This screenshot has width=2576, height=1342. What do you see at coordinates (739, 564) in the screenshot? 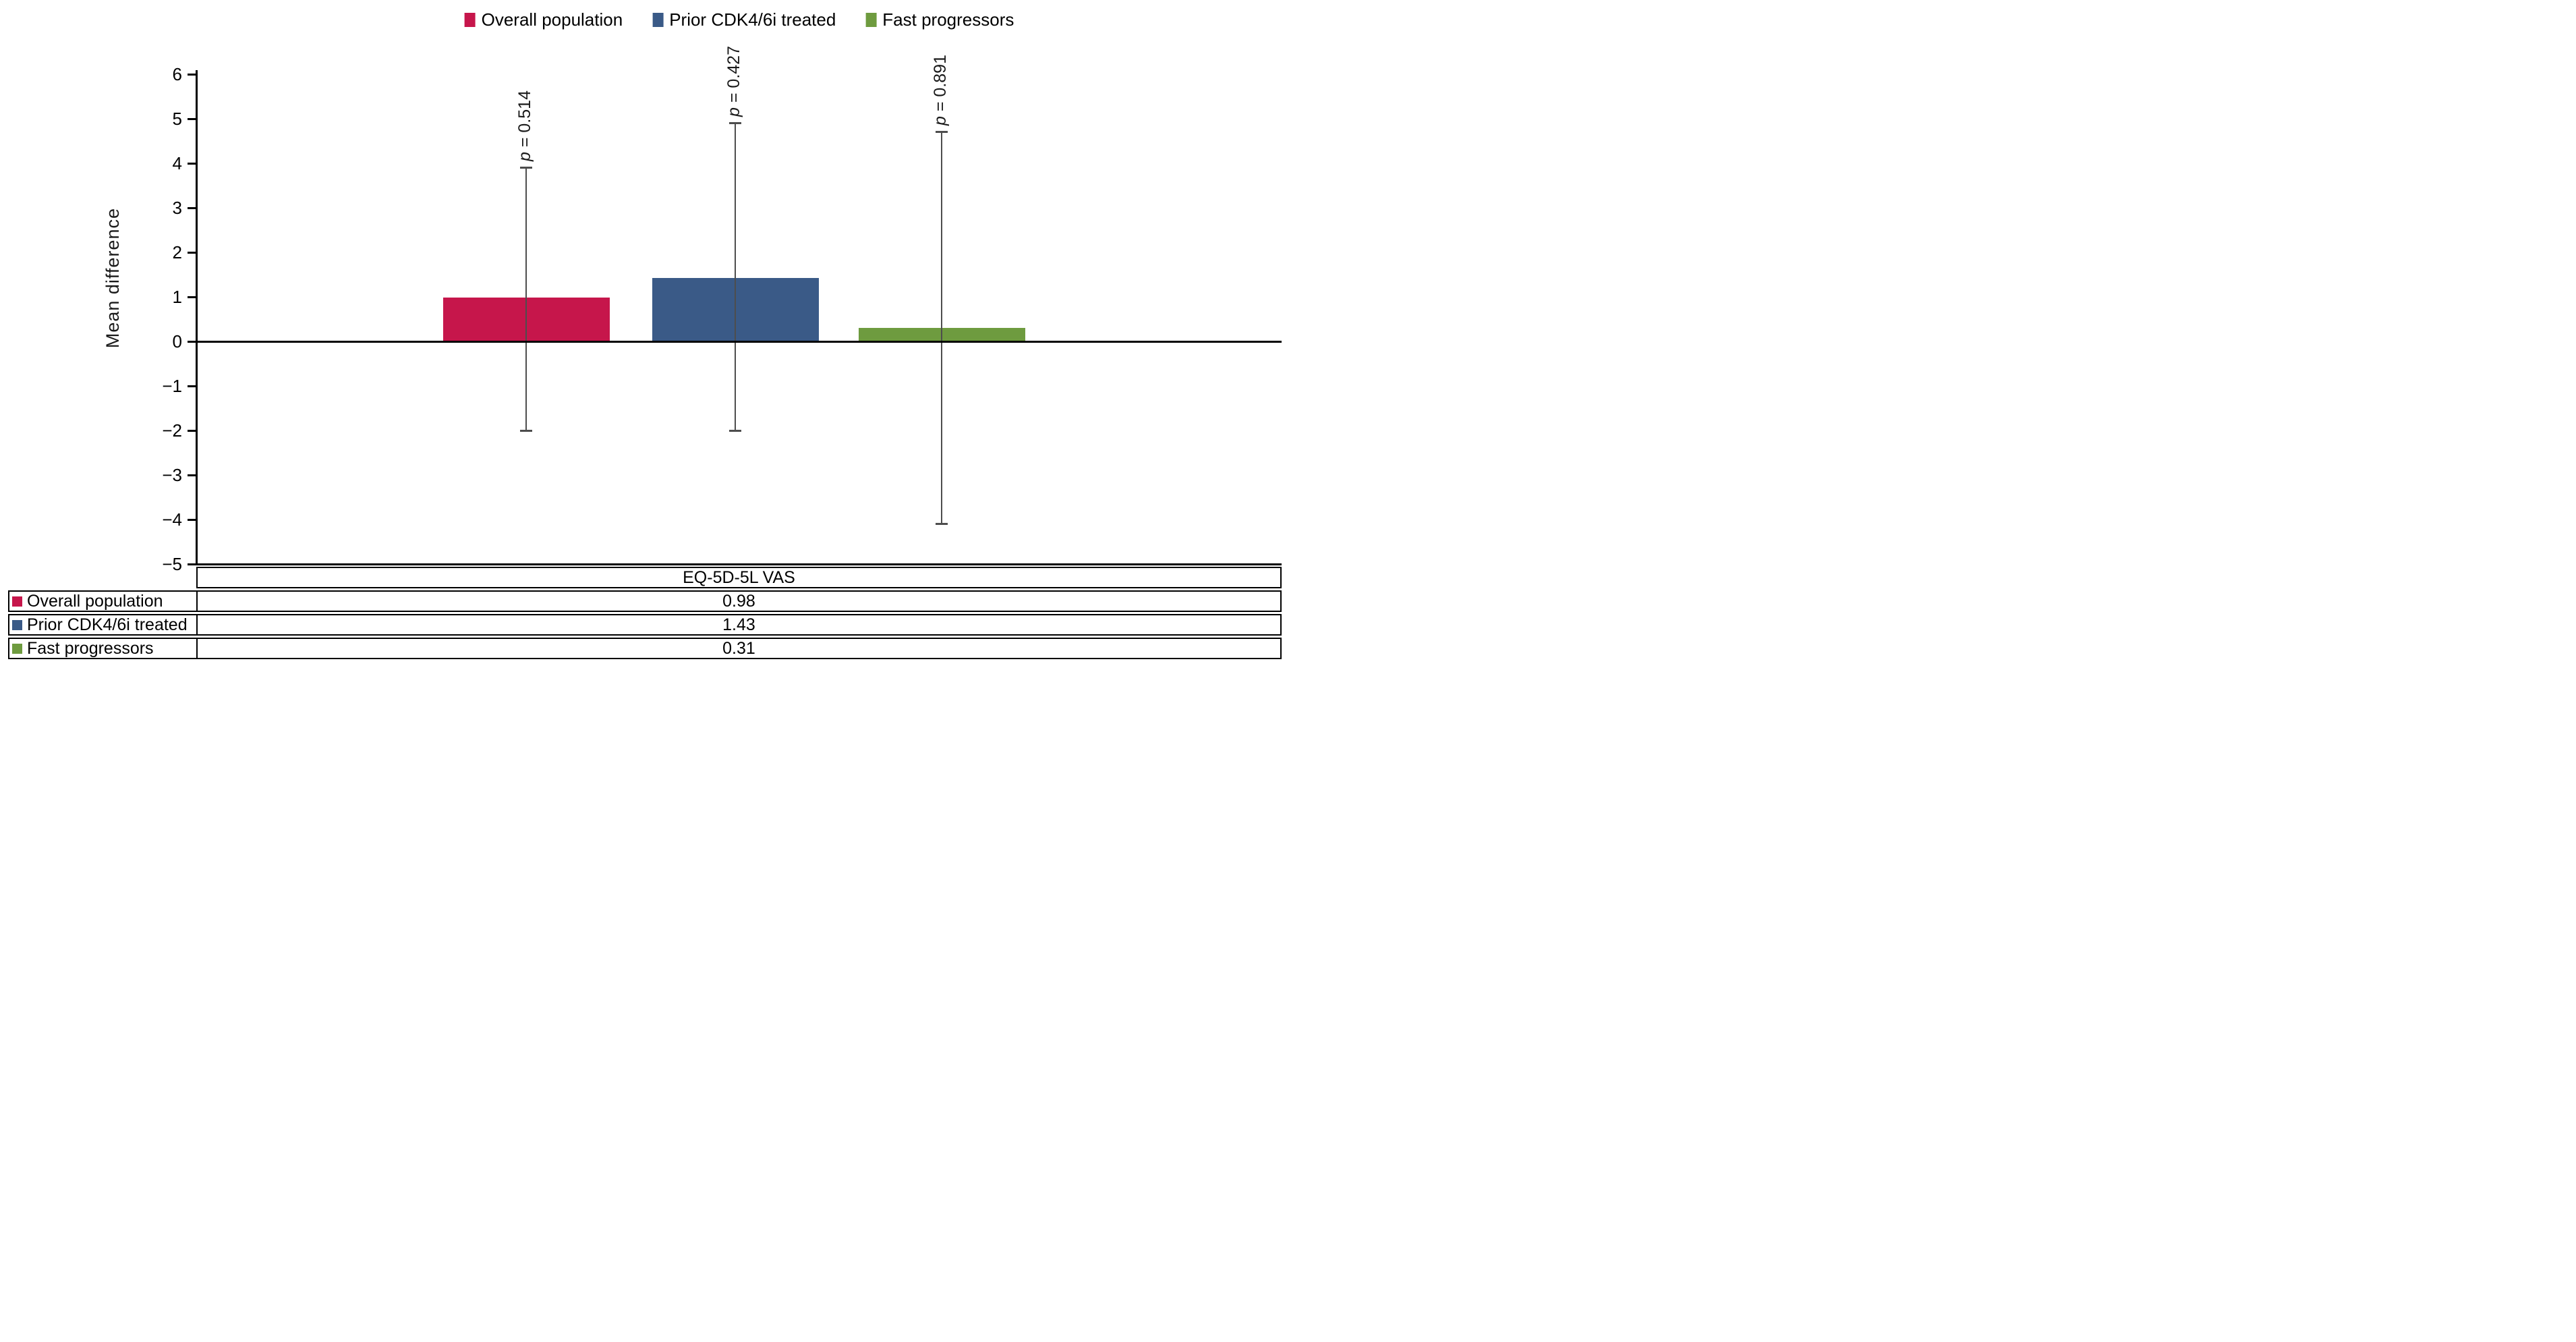
I see `plot-bottom-line` at bounding box center [739, 564].